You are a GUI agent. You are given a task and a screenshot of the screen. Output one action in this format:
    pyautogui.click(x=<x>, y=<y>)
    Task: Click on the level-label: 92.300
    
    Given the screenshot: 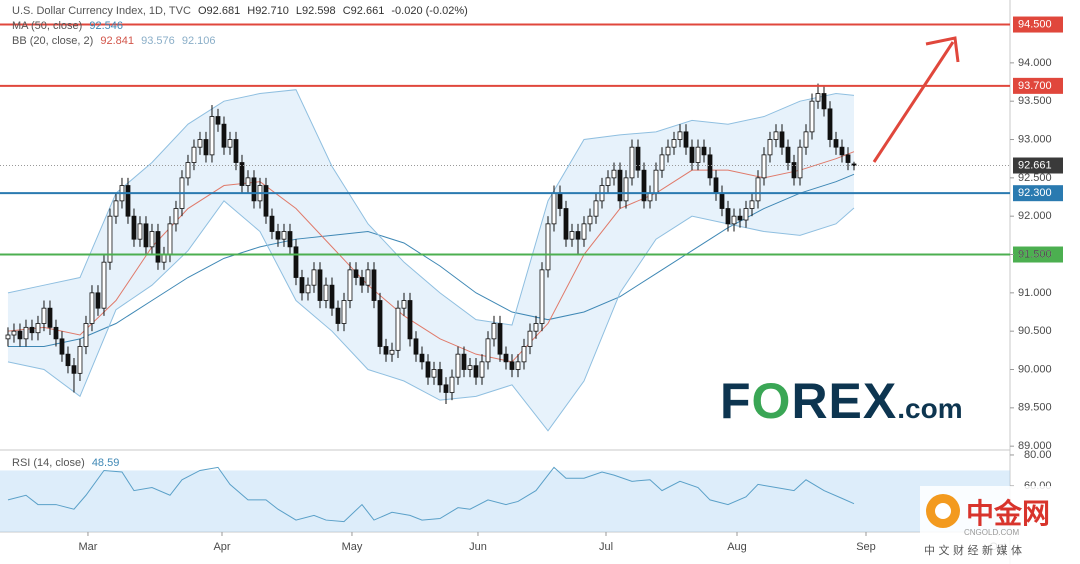 What is the action you would take?
    pyautogui.click(x=1035, y=193)
    